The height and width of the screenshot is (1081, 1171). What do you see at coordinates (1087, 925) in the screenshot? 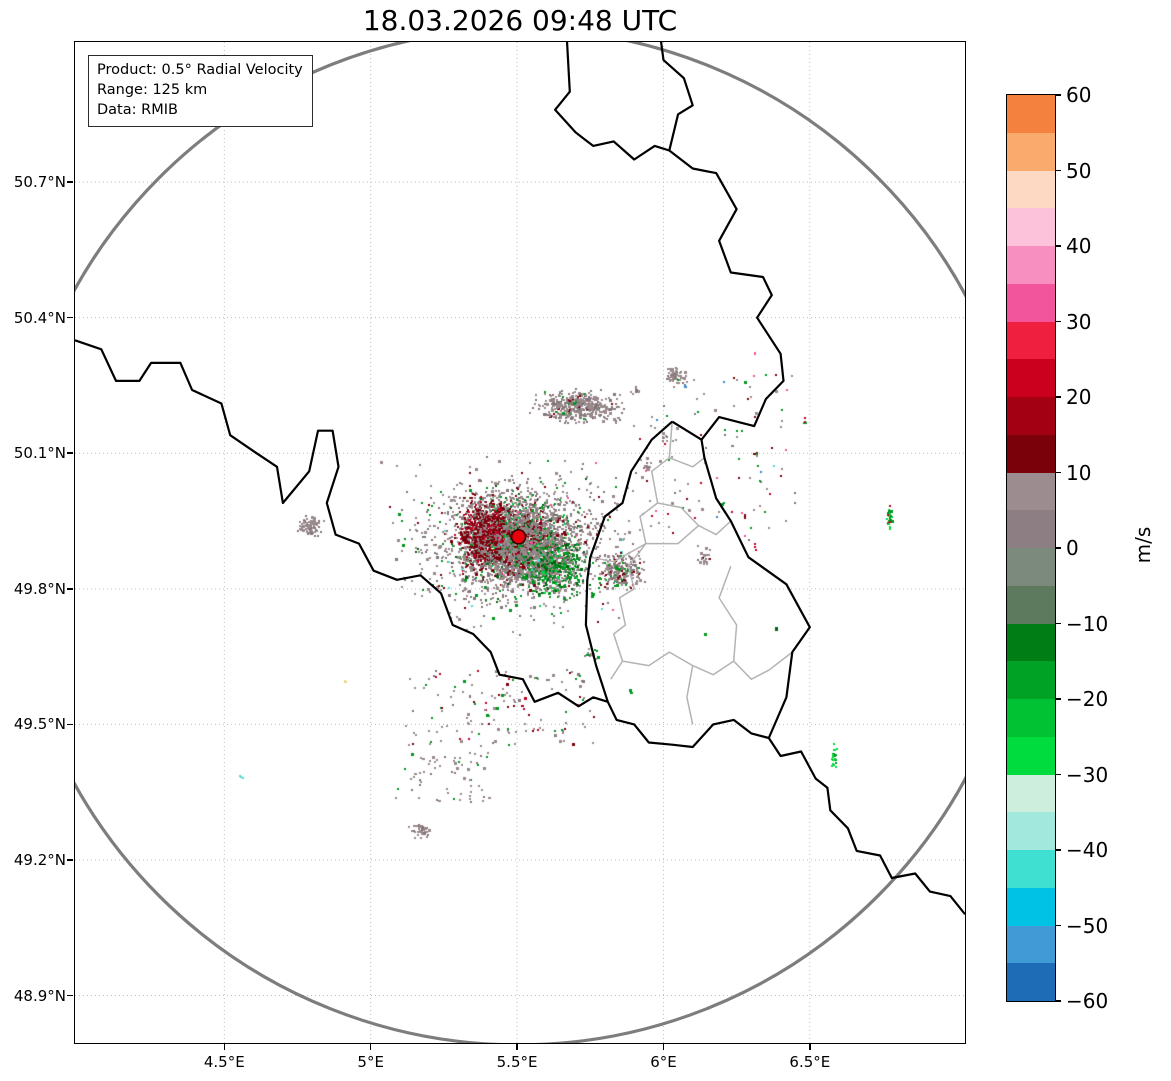
I see `colorbar-tick-label: −50` at bounding box center [1087, 925].